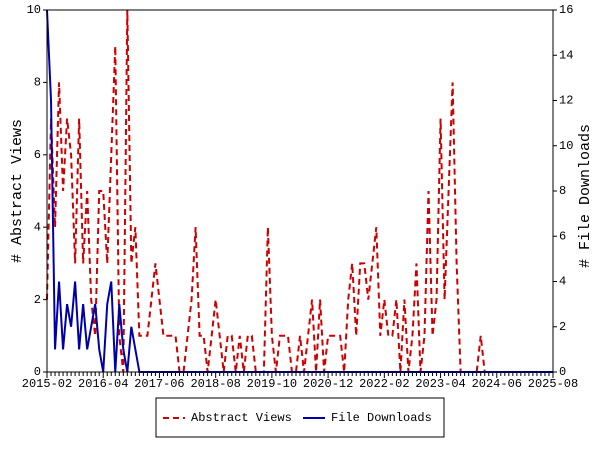 The image size is (600, 450). What do you see at coordinates (440, 384) in the screenshot?
I see `x-tick-label: 2023-04` at bounding box center [440, 384].